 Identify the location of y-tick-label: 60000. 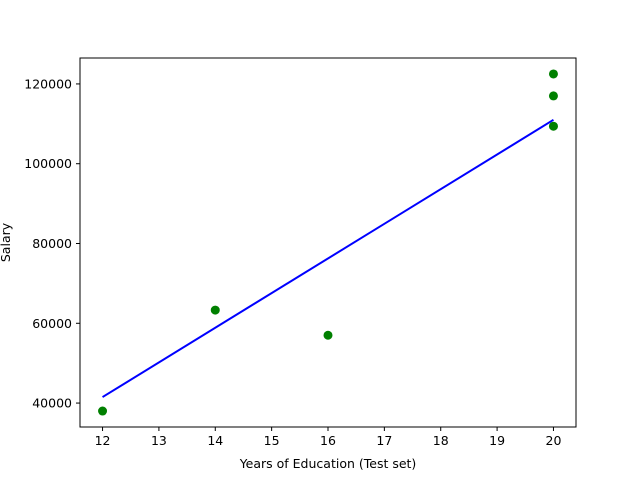
(52, 323).